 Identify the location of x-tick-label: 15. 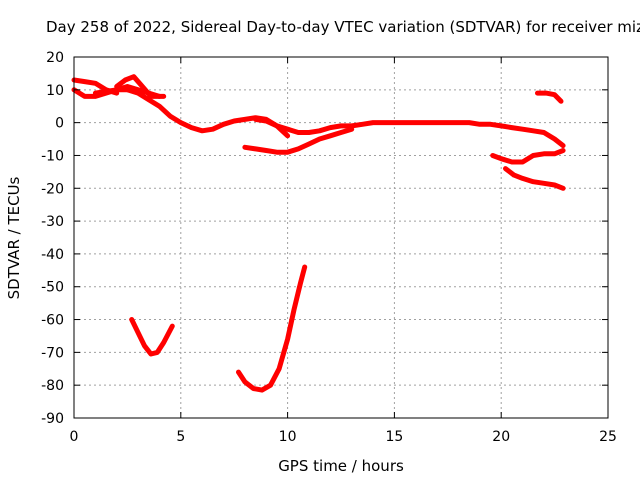
(394, 437).